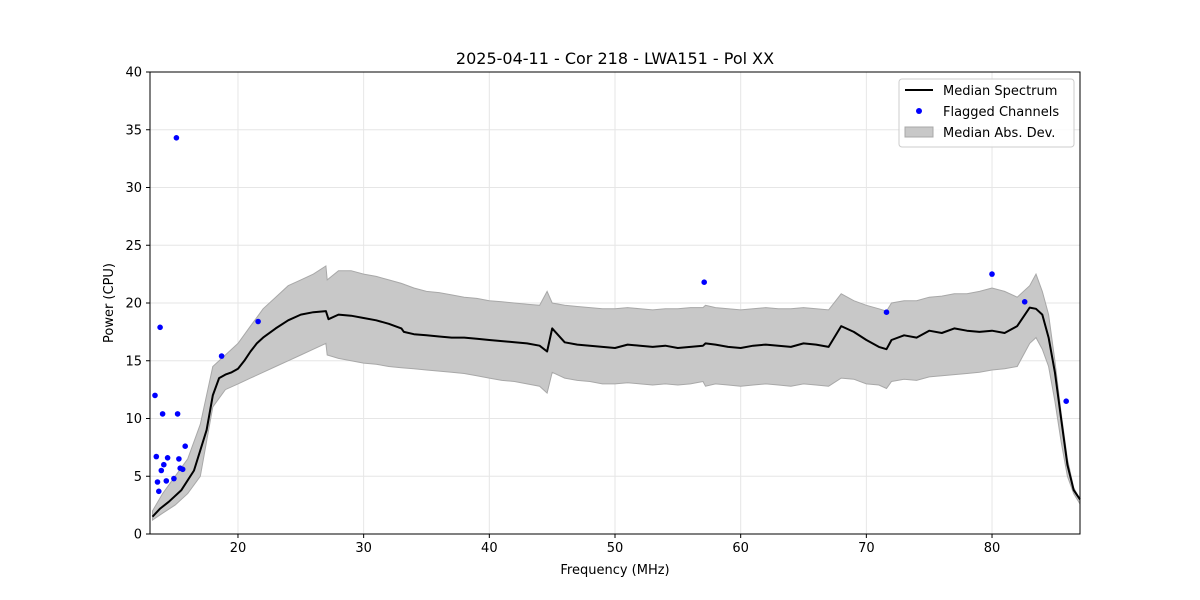 Image resolution: width=1200 pixels, height=600 pixels. Describe the element at coordinates (138, 477) in the screenshot. I see `y-tick-label: 5` at that location.